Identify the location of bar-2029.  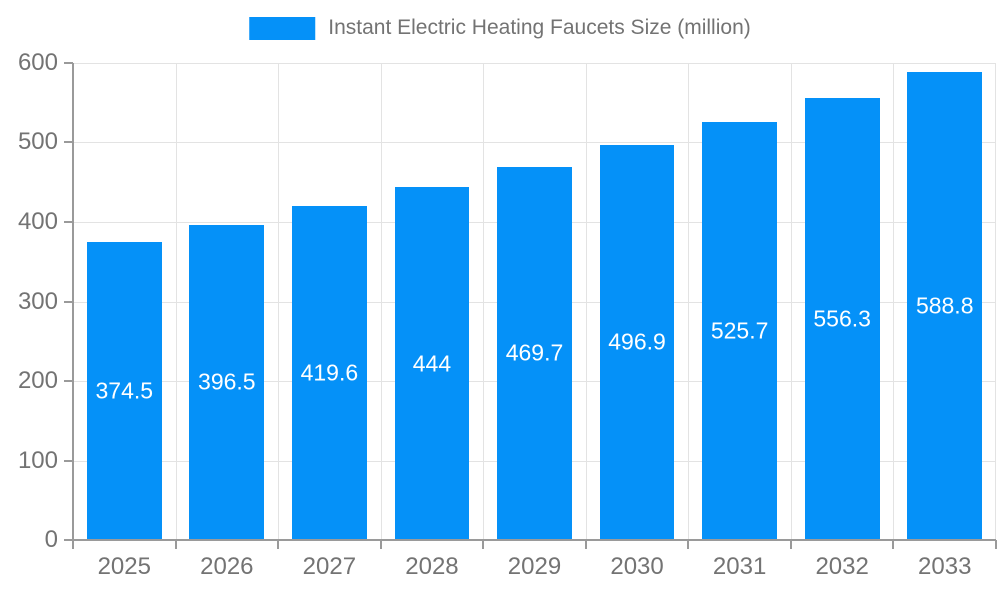
(534, 353).